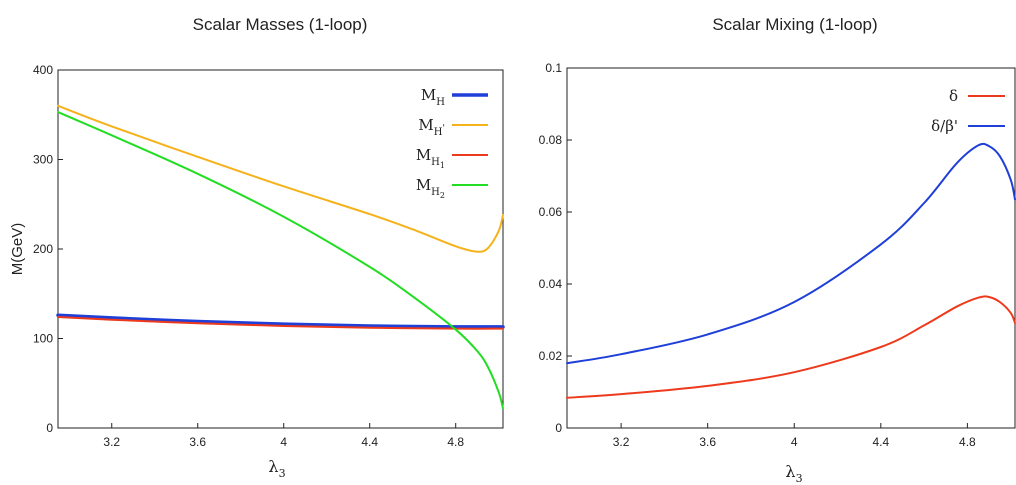 This screenshot has height=485, width=1016. Describe the element at coordinates (558, 428) in the screenshot. I see `mixing-y-tick-label: 0` at that location.